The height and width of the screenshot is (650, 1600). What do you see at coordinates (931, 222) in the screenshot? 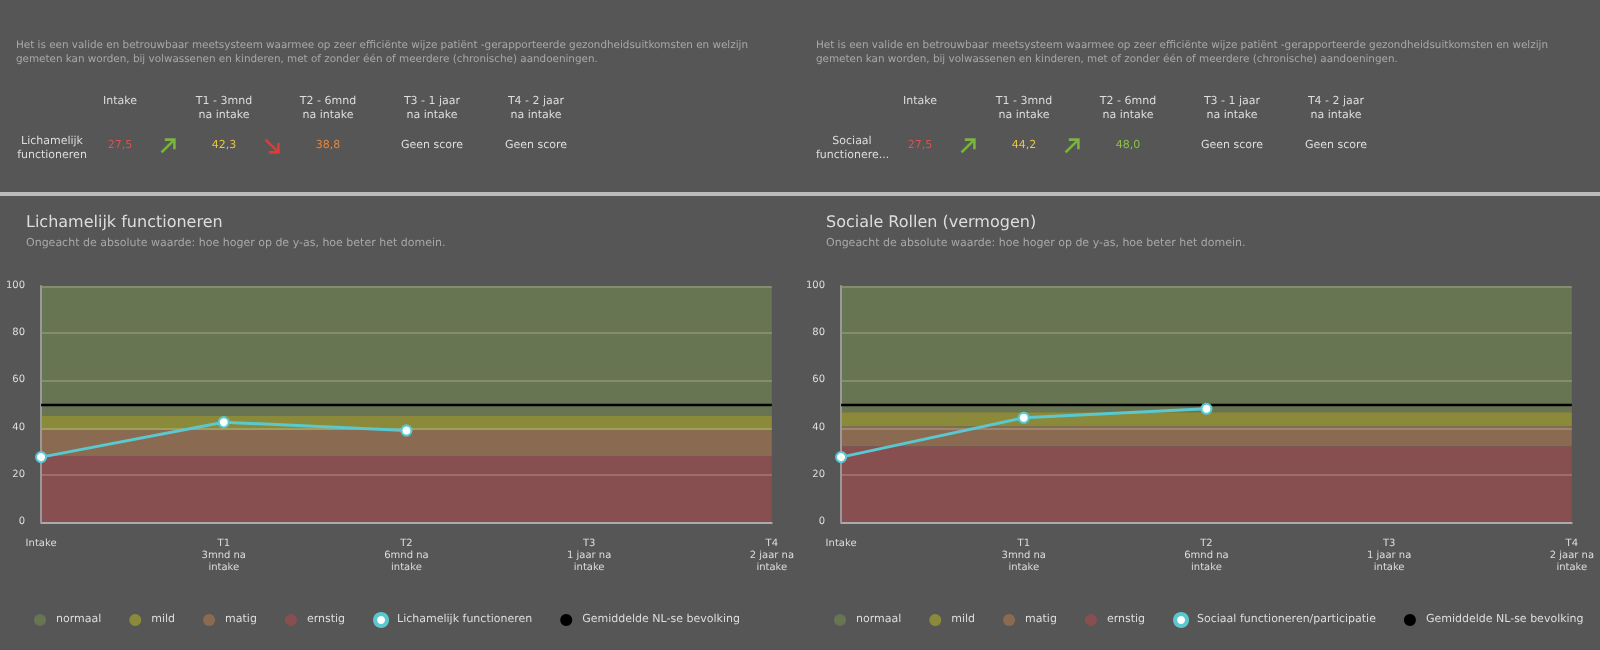
I see `chart-title: Sociale Rollen (vermogen)` at bounding box center [931, 222].